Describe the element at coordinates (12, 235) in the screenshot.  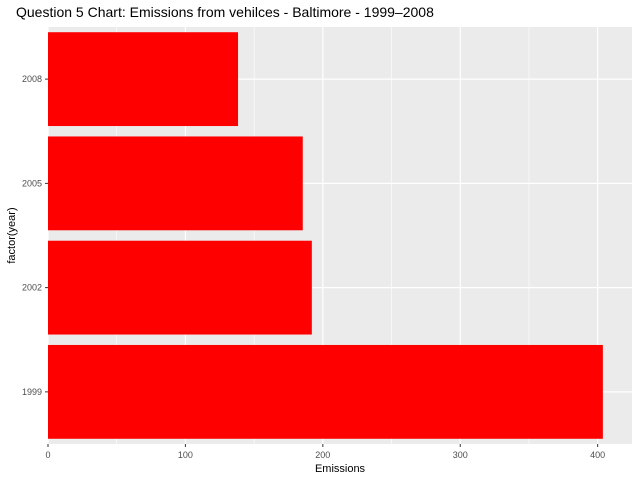
I see `y-axis-title: factor(year)` at that location.